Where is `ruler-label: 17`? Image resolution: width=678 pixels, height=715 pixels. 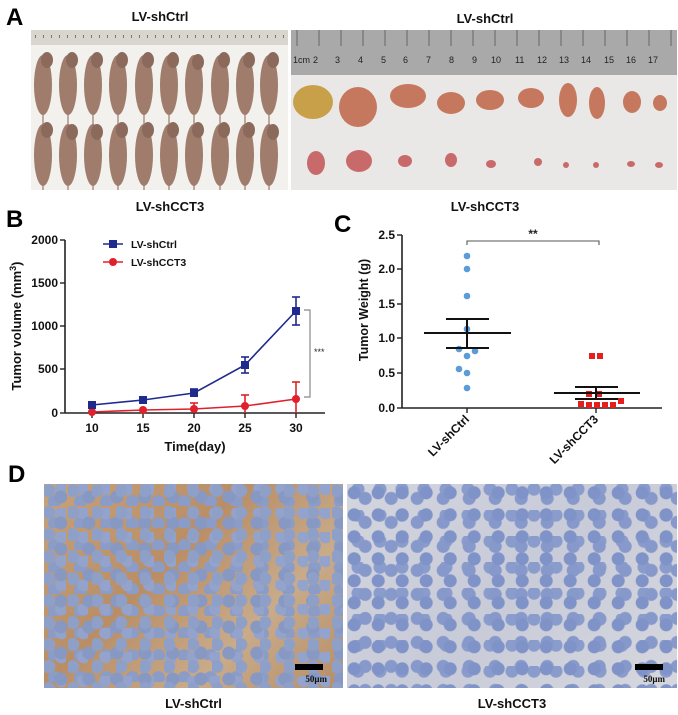 ruler-label: 17 is located at coordinates (653, 60).